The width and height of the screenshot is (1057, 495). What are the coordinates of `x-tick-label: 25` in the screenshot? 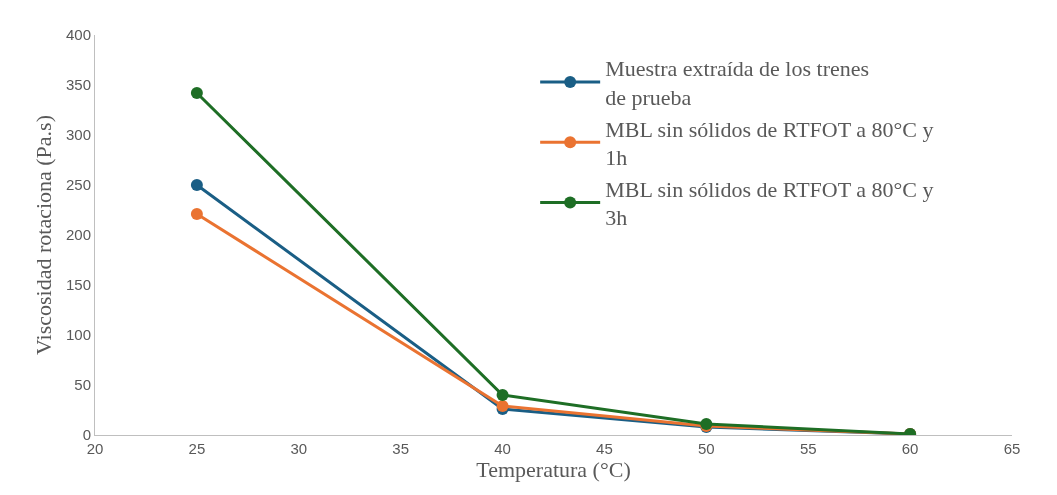 It's located at (197, 448).